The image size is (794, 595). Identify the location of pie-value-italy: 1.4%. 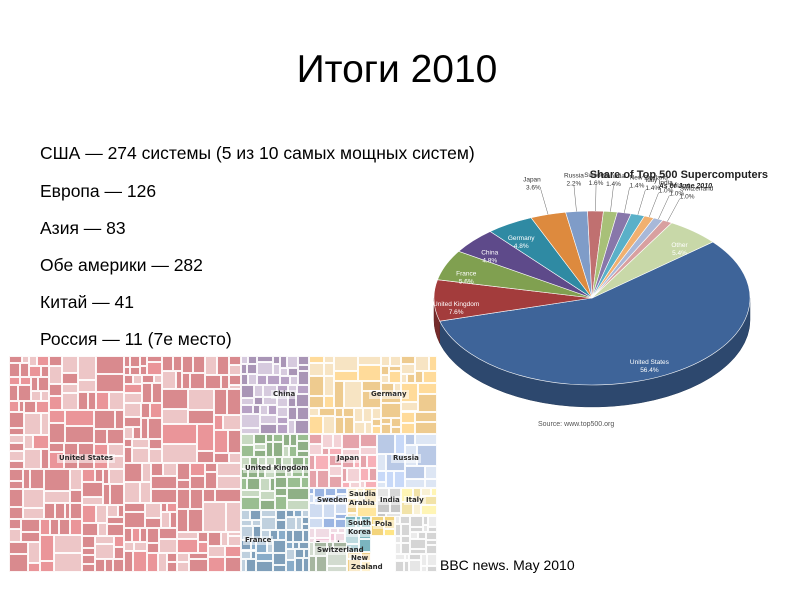
(652, 188).